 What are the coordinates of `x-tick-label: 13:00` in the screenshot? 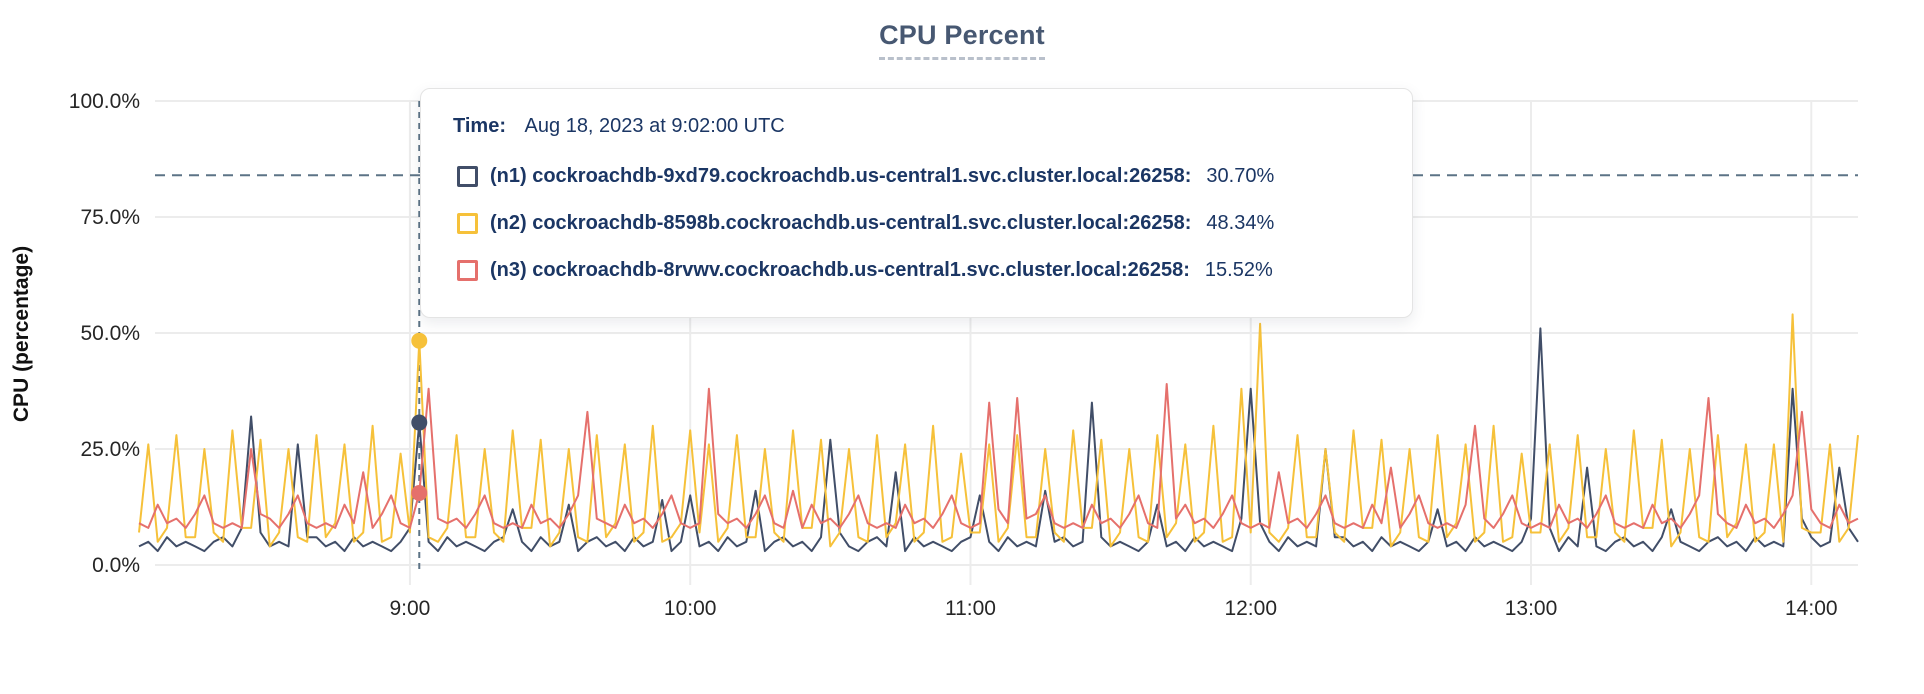 It's located at (1531, 608).